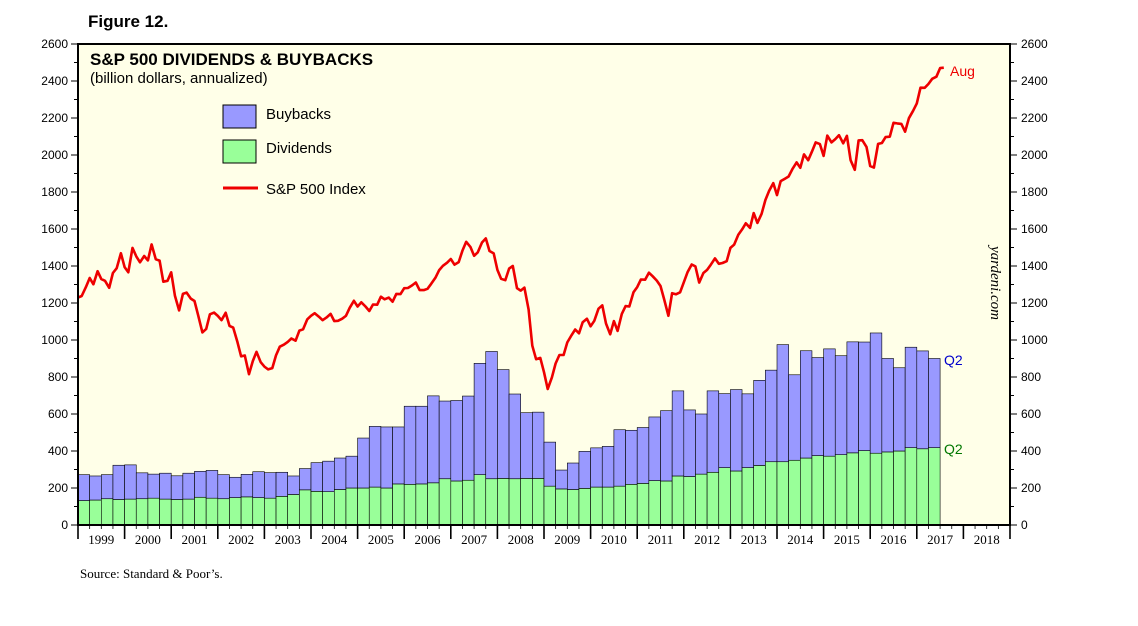 The width and height of the screenshot is (1138, 626). What do you see at coordinates (754, 539) in the screenshot?
I see `x-tick-label: 2013` at bounding box center [754, 539].